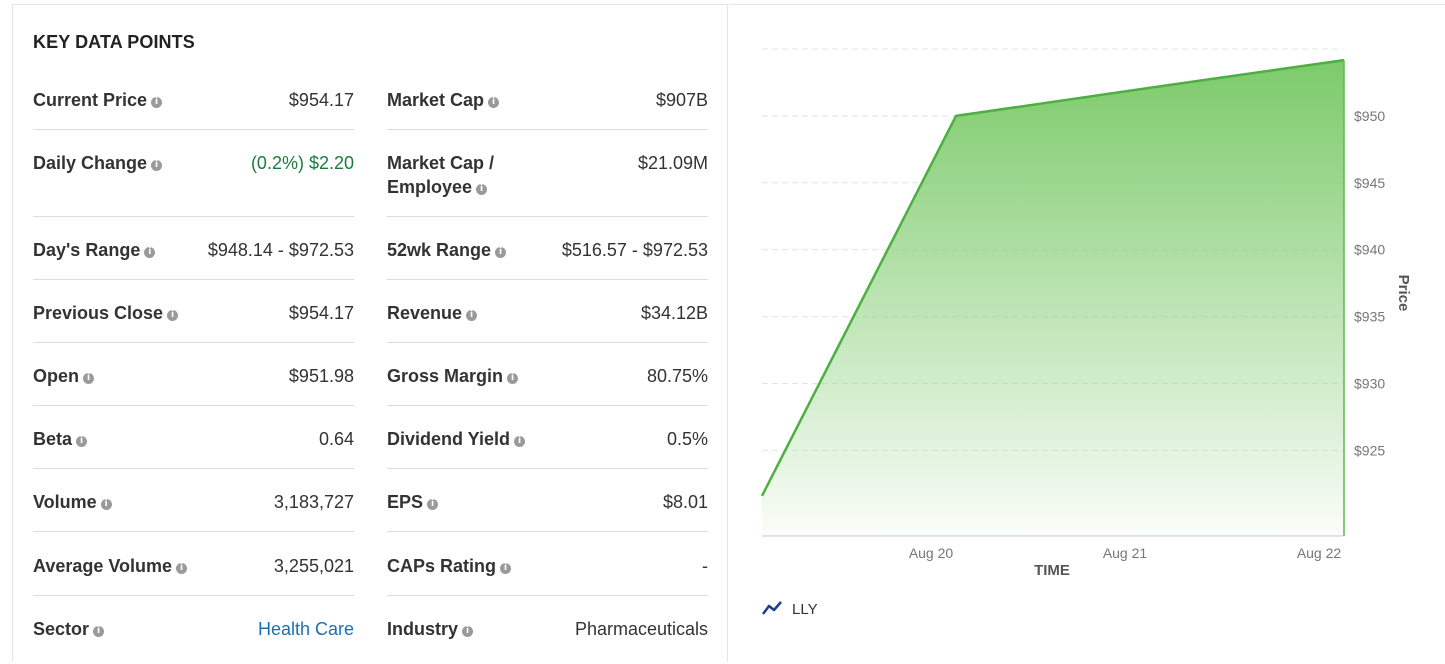 This screenshot has width=1445, height=664. What do you see at coordinates (305, 629) in the screenshot?
I see `sector-link: Health Care` at bounding box center [305, 629].